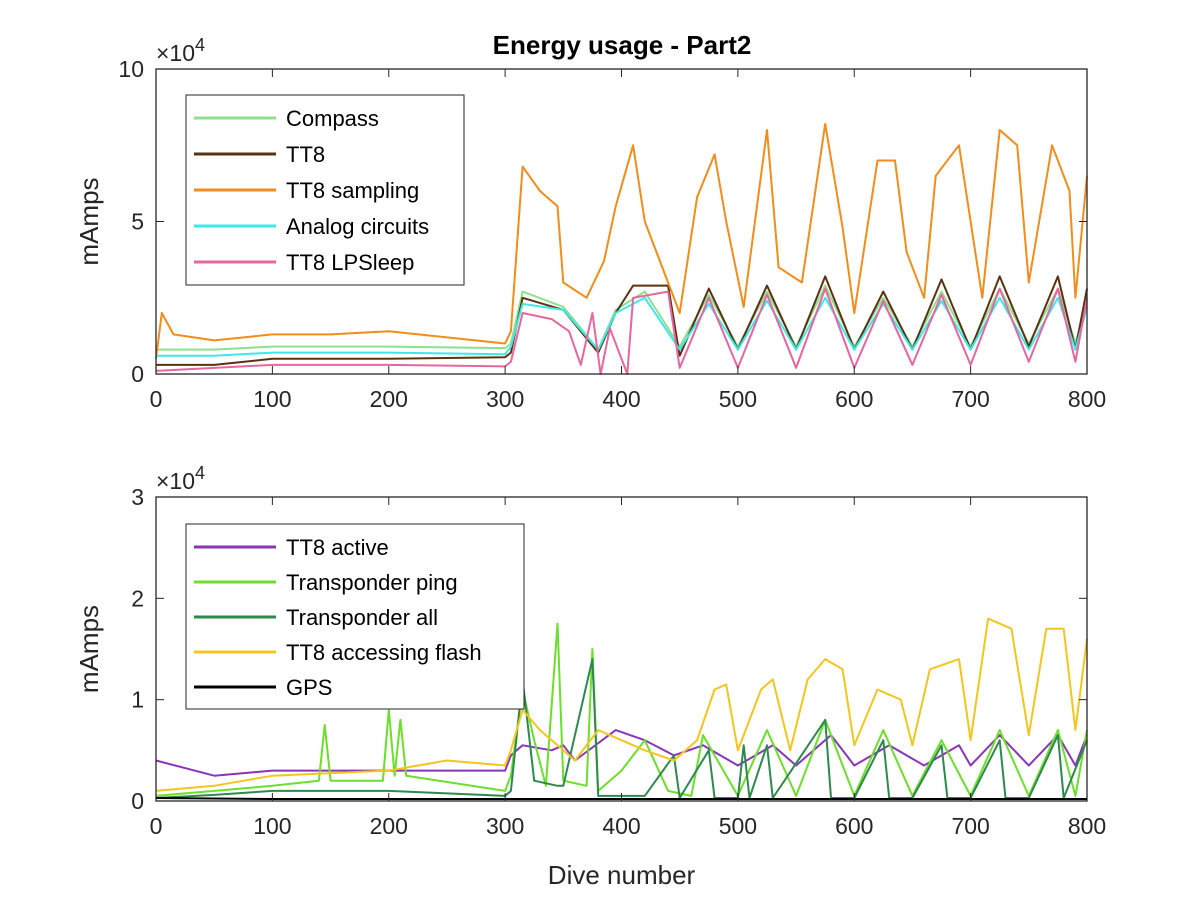 The image size is (1200, 900). What do you see at coordinates (622, 45) in the screenshot?
I see `chart-title: Energy usage - Part2` at bounding box center [622, 45].